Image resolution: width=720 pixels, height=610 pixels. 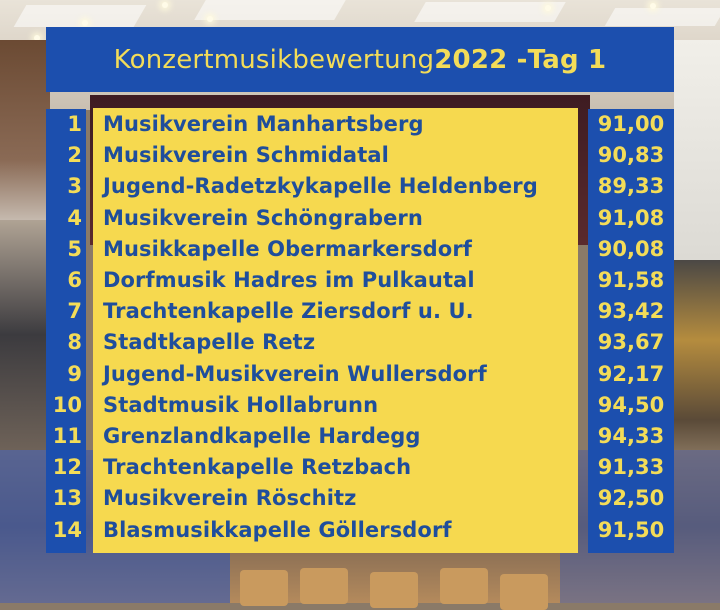 I want to click on title-day: Tag 1, so click(x=567, y=59).